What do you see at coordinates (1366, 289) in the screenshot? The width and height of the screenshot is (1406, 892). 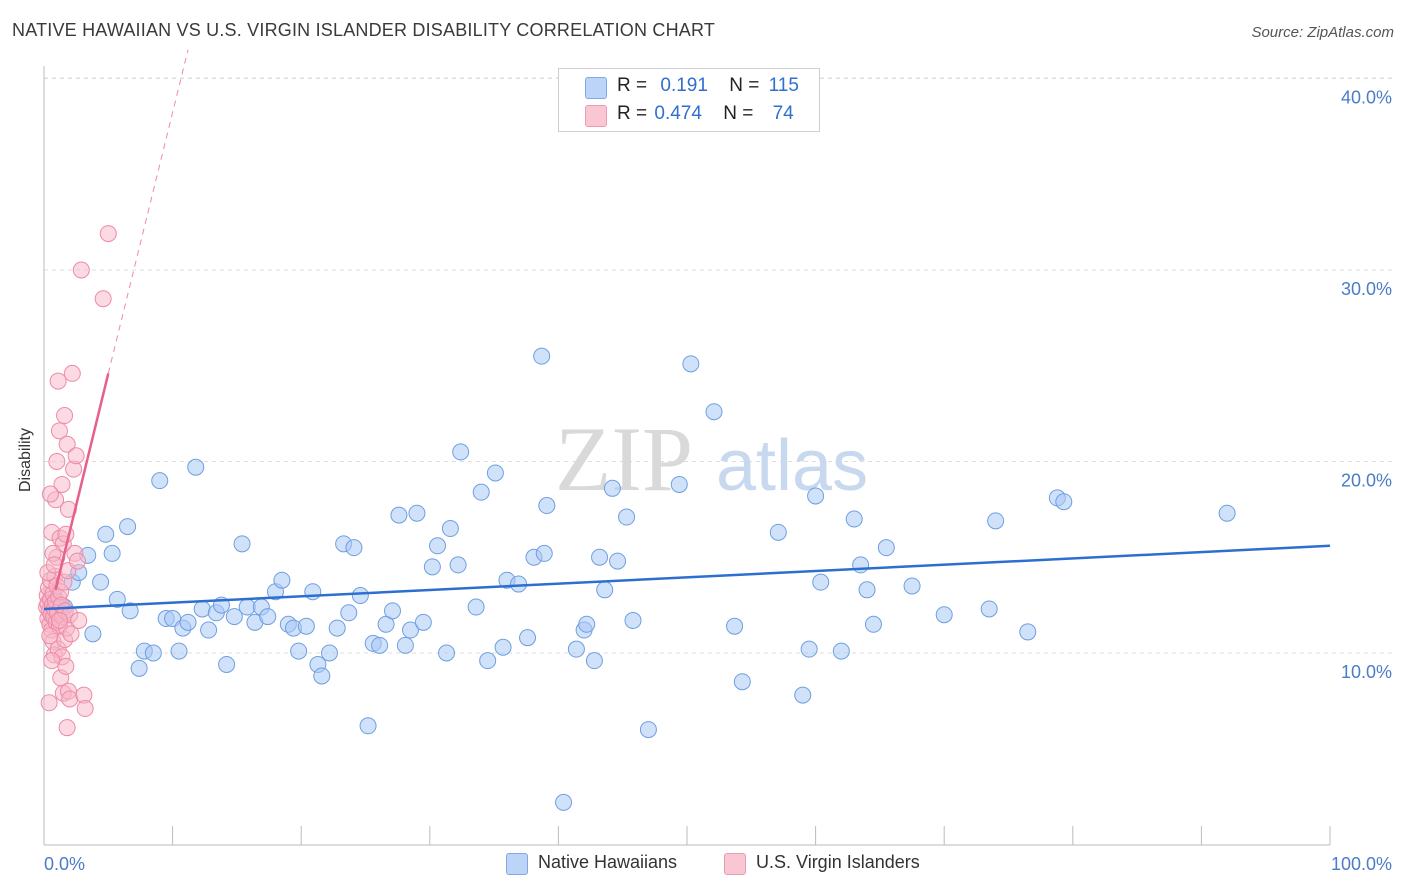 I see `y-tick-label: 30.0%` at bounding box center [1366, 289].